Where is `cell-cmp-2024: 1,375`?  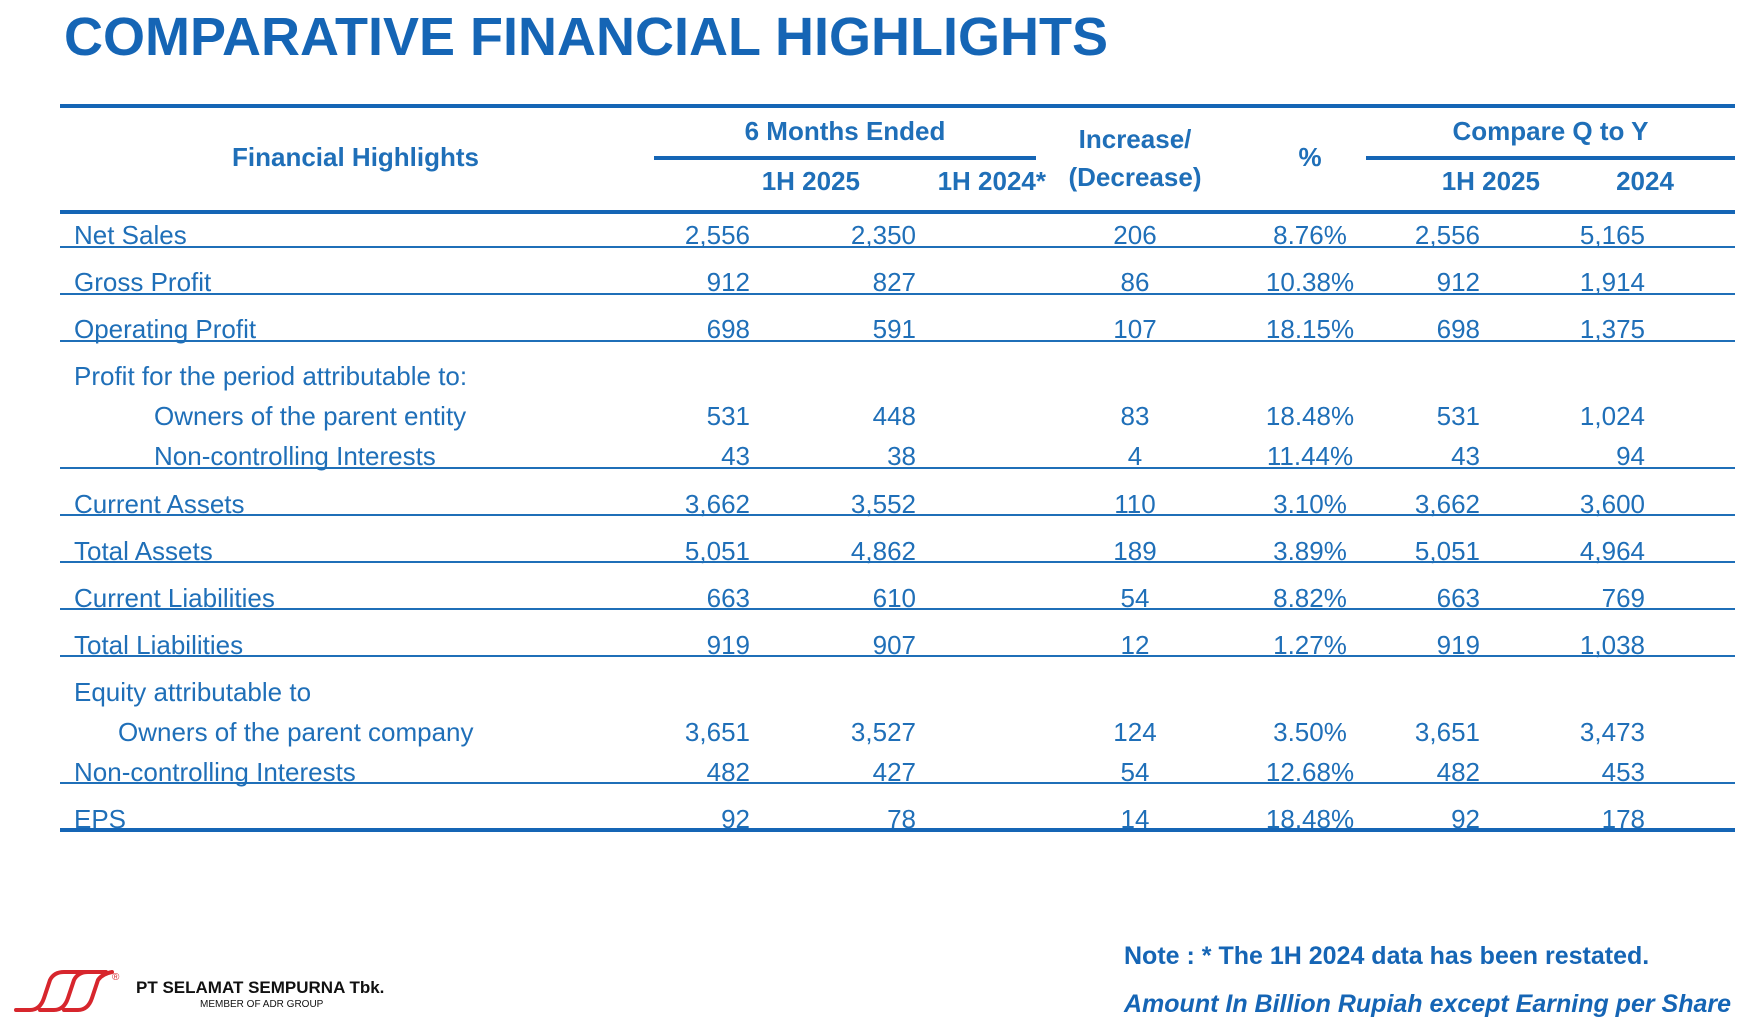 cell-cmp-2024: 1,375 is located at coordinates (1612, 329).